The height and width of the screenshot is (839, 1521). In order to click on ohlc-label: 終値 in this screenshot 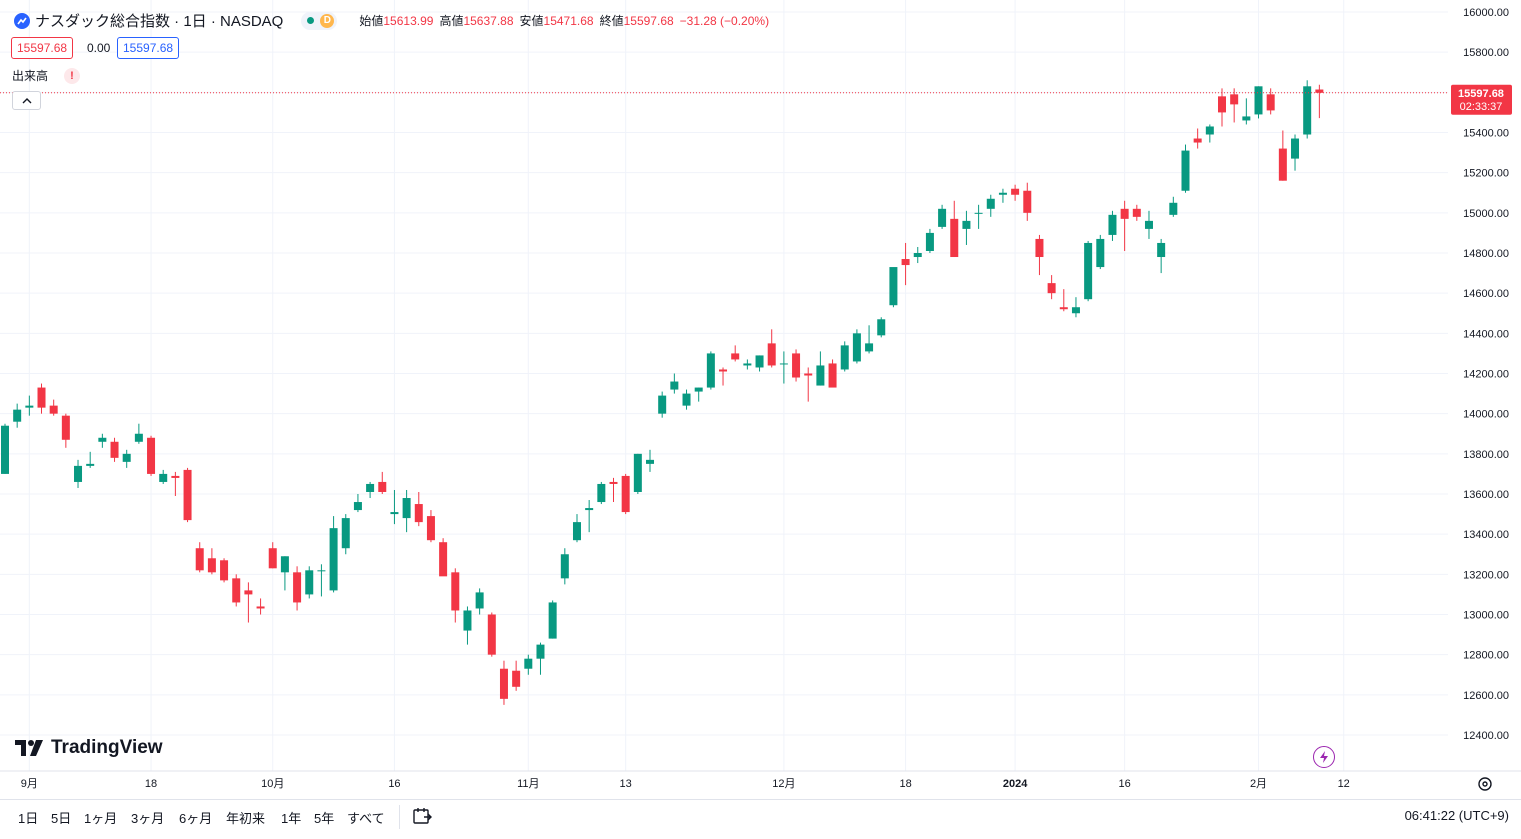, I will do `click(611, 21)`.